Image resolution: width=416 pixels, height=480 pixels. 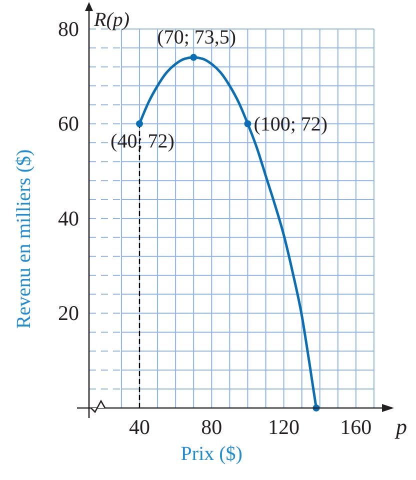 I want to click on y-tick-label: 20, so click(x=68, y=313).